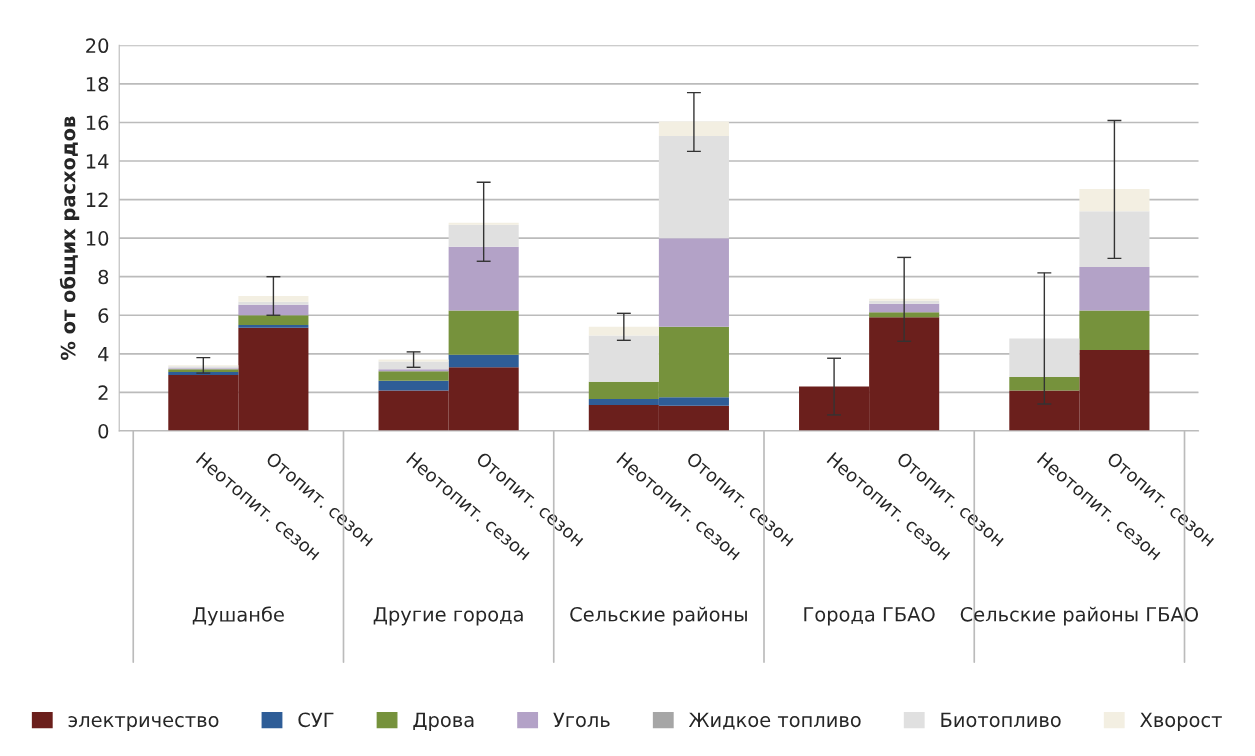  What do you see at coordinates (443, 721) in the screenshot?
I see `legend-label: Дрова` at bounding box center [443, 721].